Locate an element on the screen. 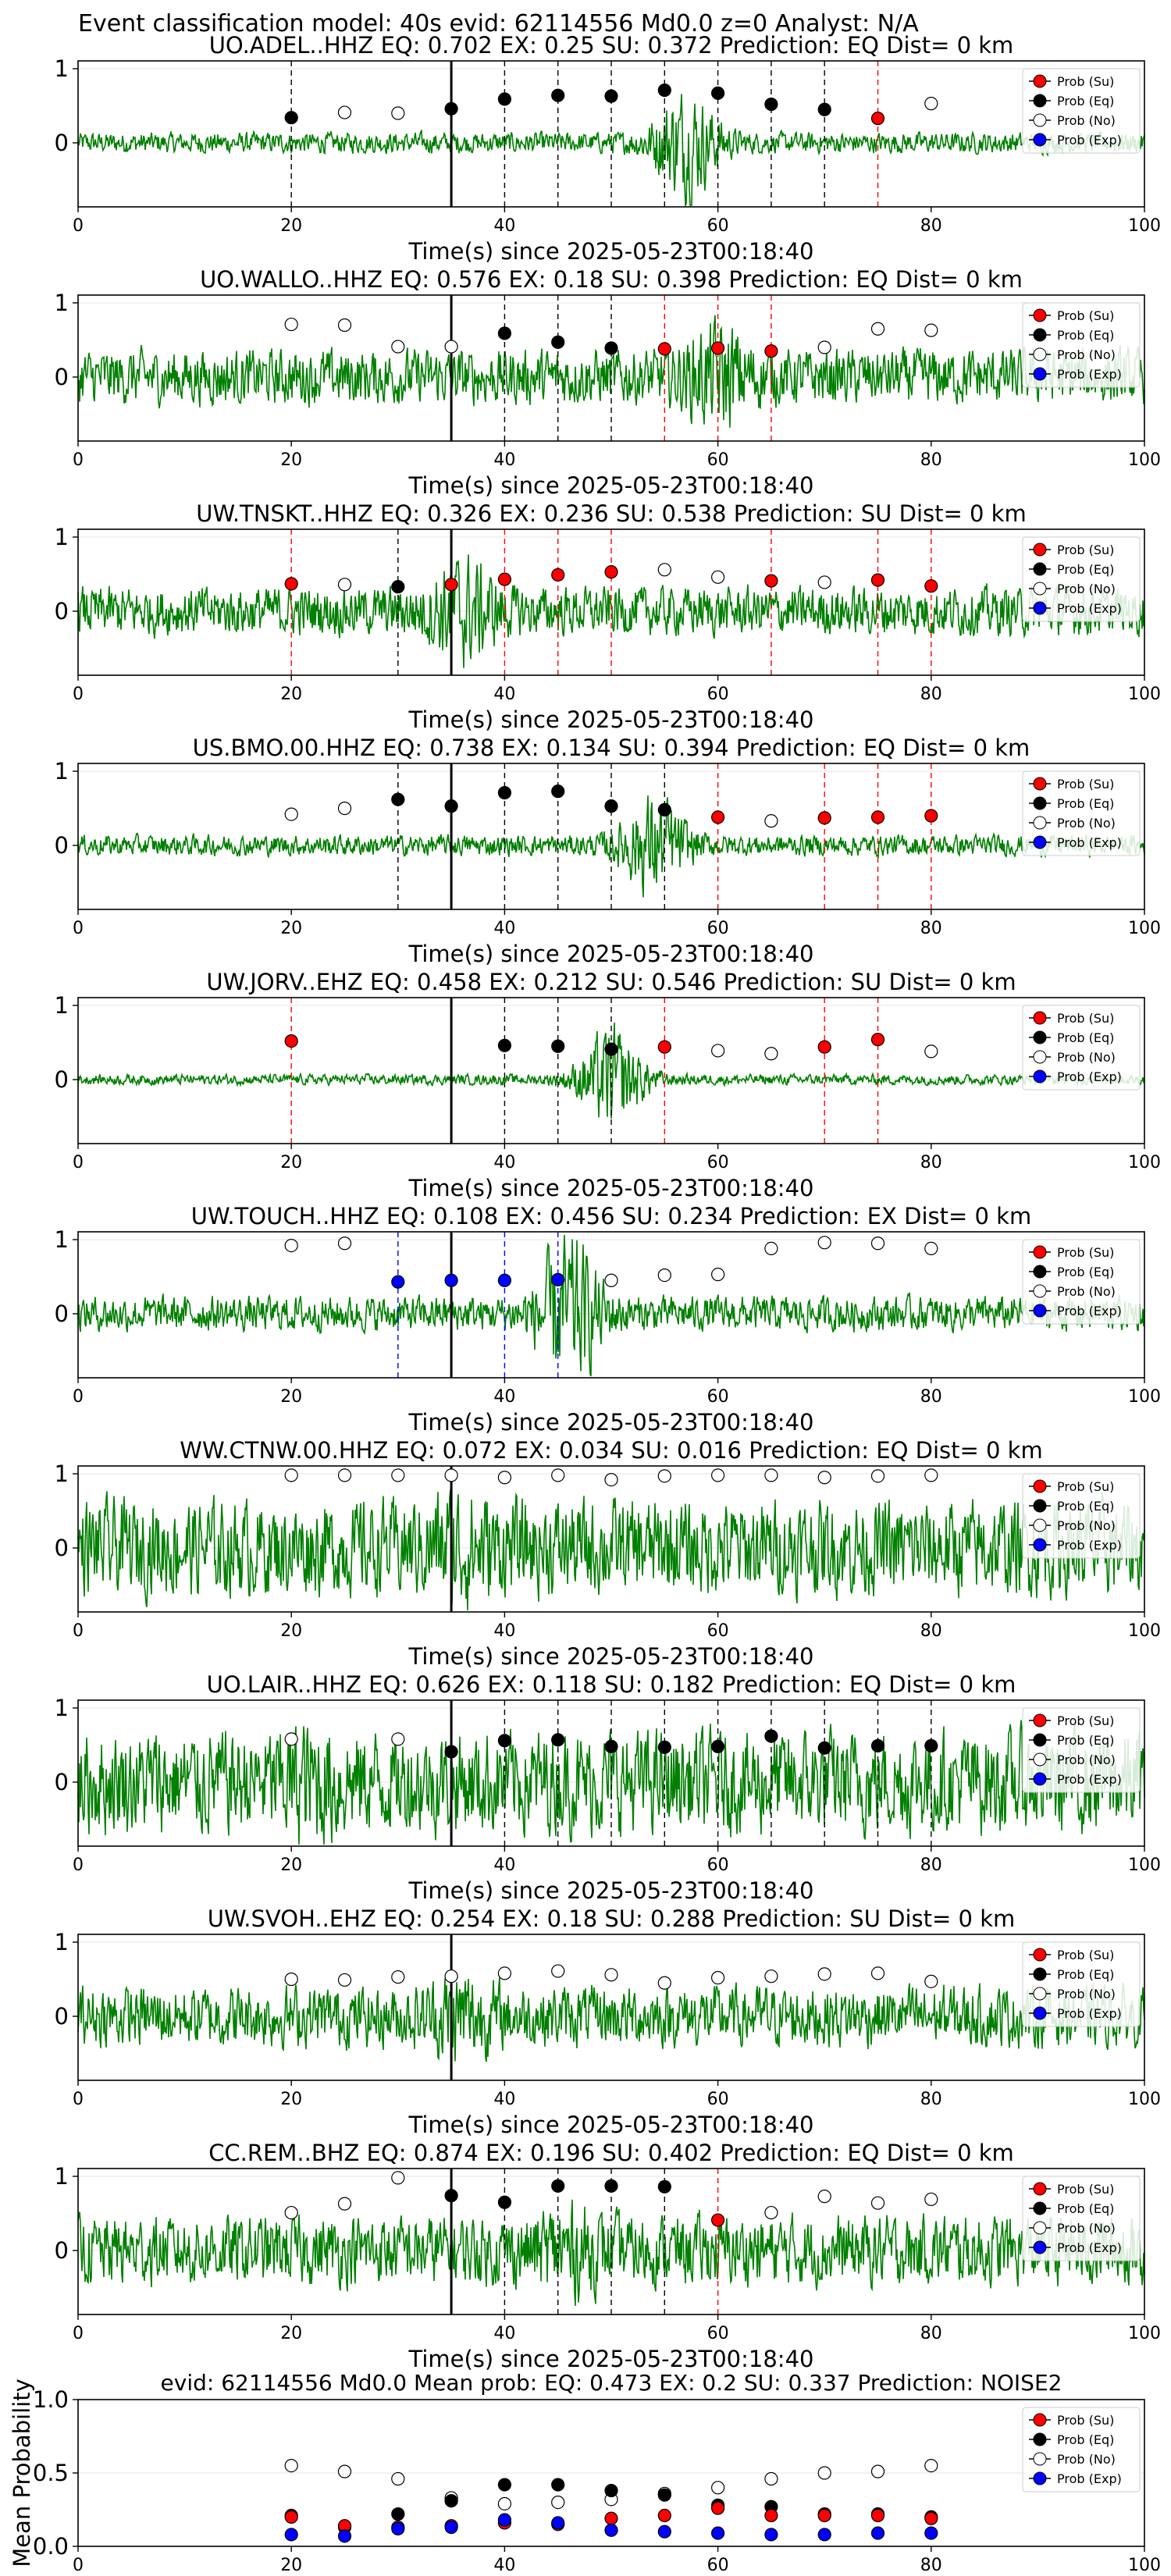 Image resolution: width=1171 pixels, height=2576 pixels. waveform-trace is located at coordinates (611, 1305).